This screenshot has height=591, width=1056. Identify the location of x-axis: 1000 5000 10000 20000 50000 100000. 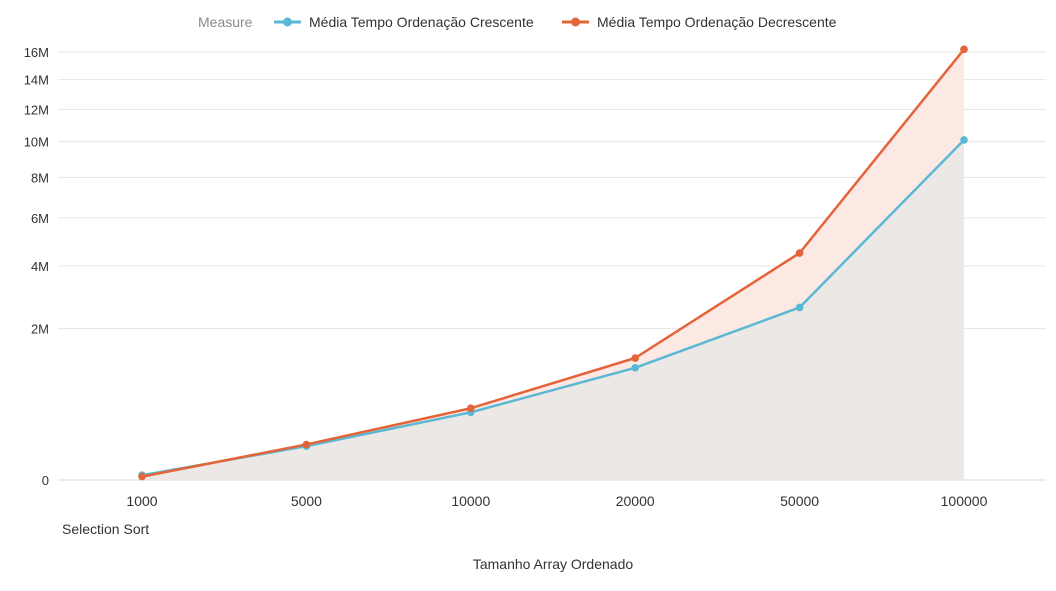
(556, 501).